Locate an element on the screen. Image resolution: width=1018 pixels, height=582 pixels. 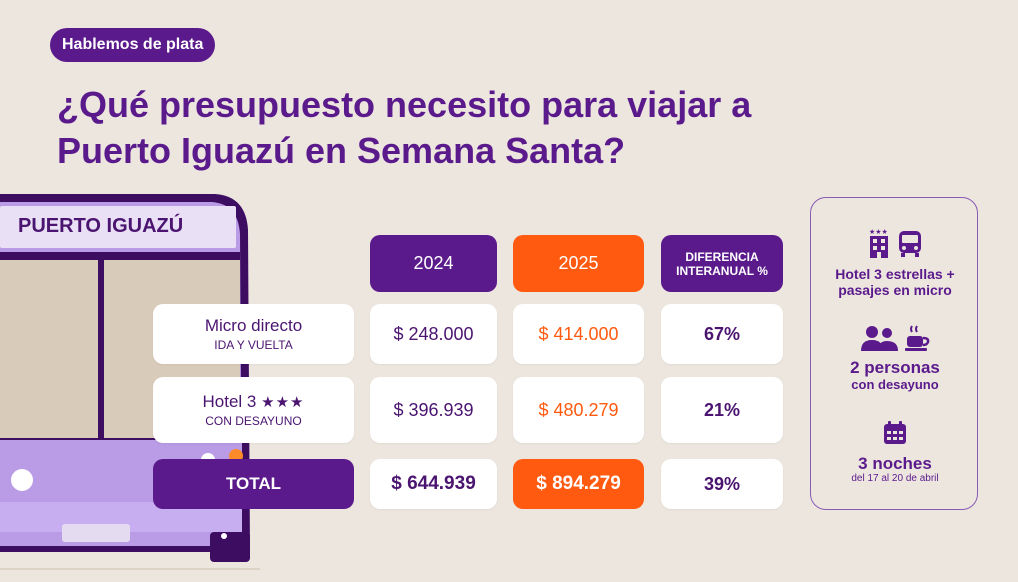
row-hotel-diff-value: 21% is located at coordinates (722, 409).